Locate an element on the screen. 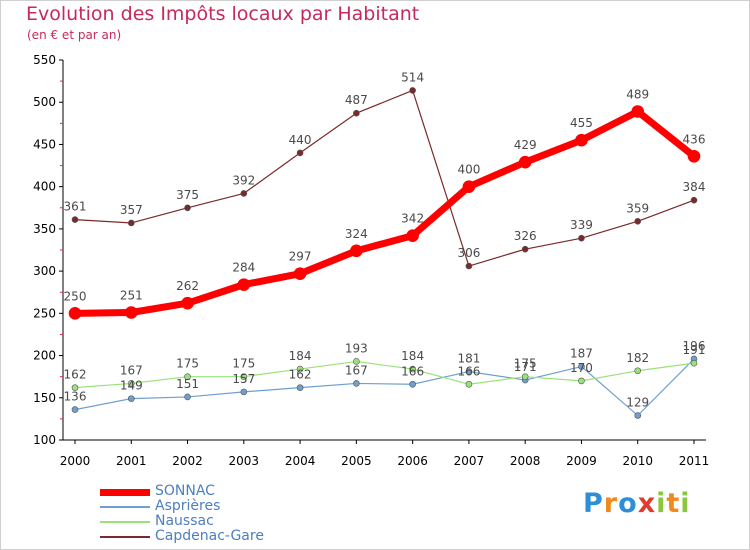  chart-subtitle: (en € et par an) is located at coordinates (74, 35).